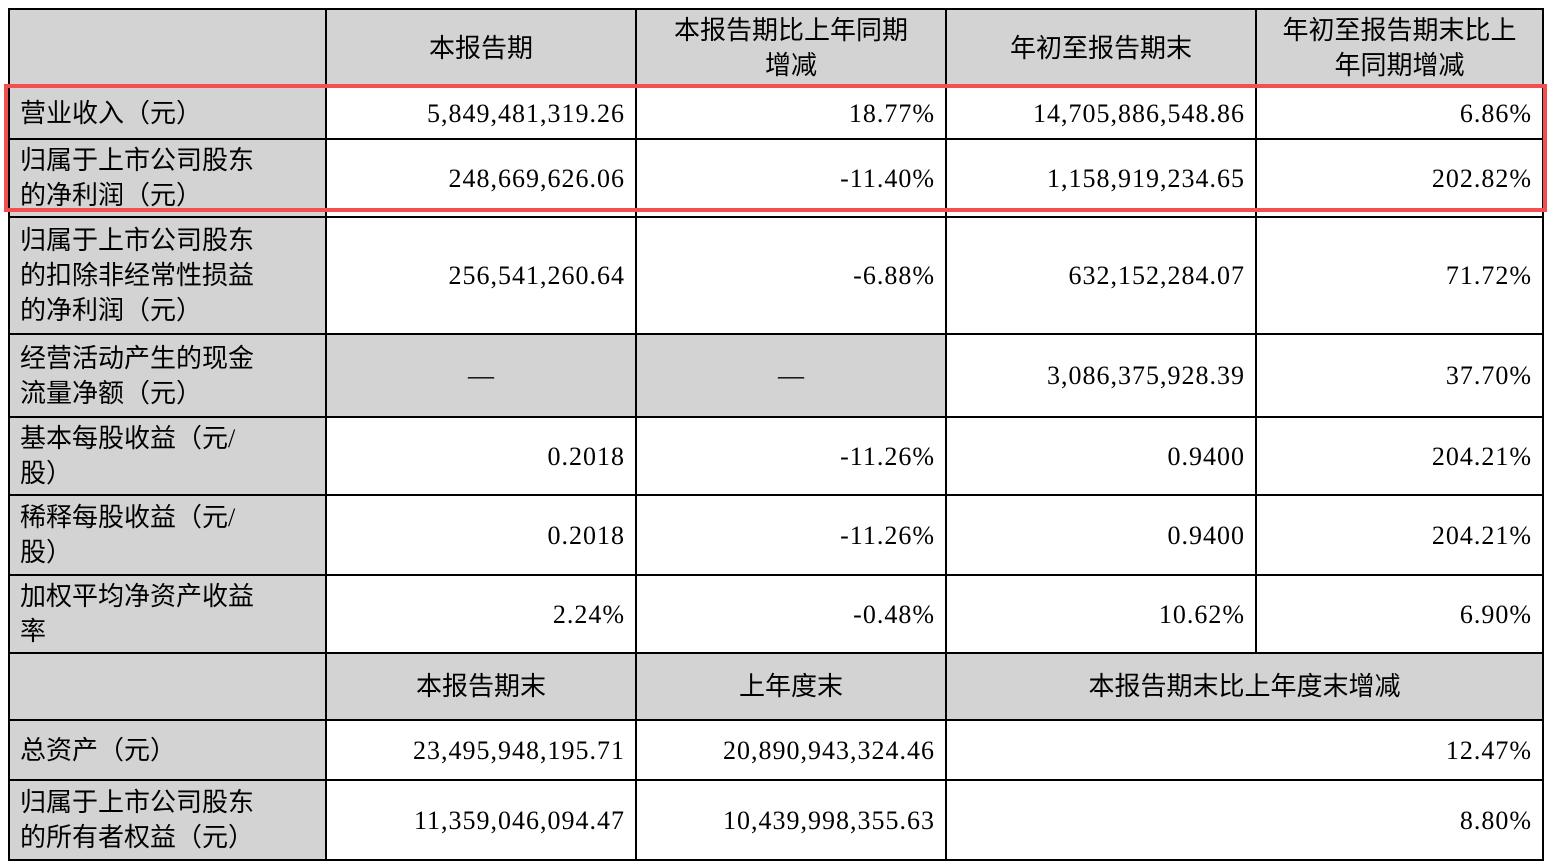 Image resolution: width=1550 pixels, height=861 pixels. What do you see at coordinates (167, 456) in the screenshot?
I see `row-label-cell: 基本每股收益（元/ 股）` at bounding box center [167, 456].